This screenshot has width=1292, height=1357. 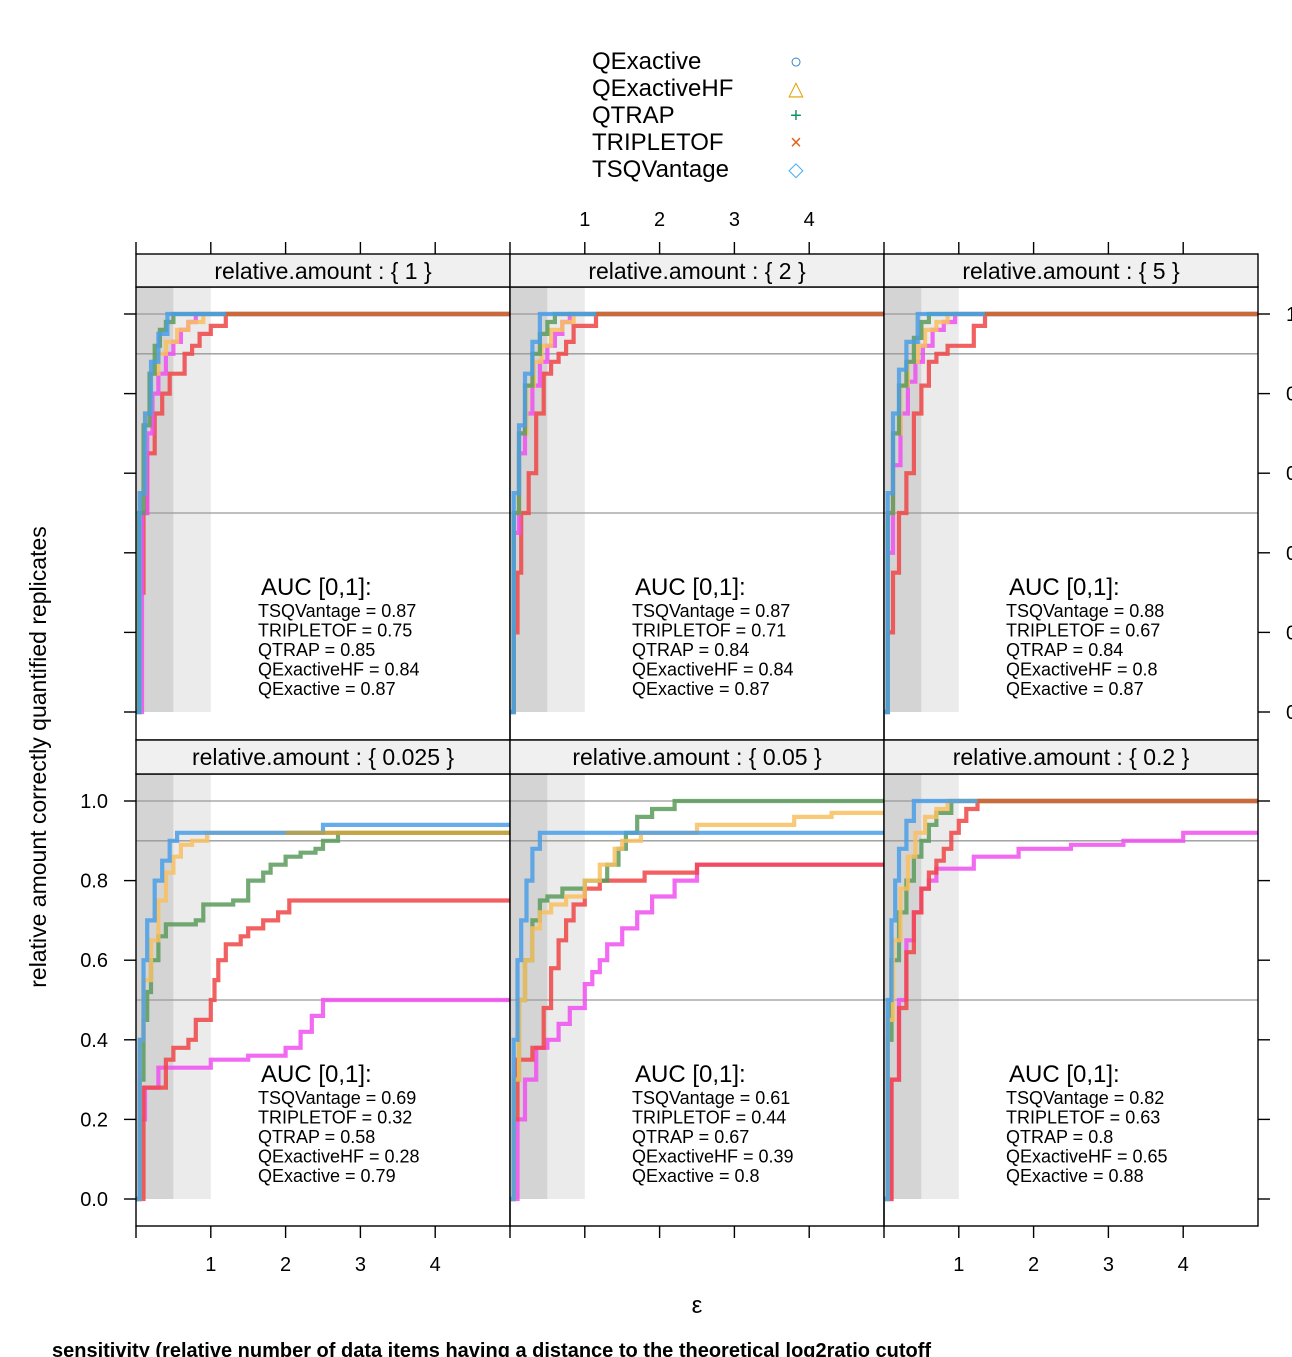 What do you see at coordinates (1075, 1176) in the screenshot?
I see `auc-line: QExactive = 0.88` at bounding box center [1075, 1176].